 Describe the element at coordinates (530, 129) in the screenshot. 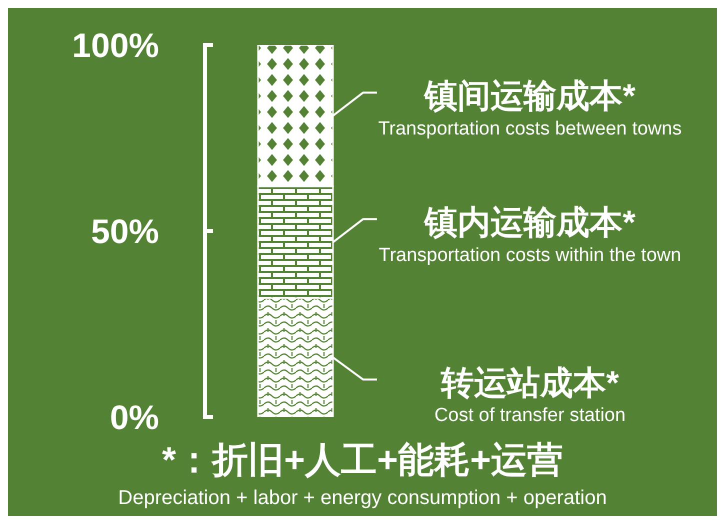

I see `text: Transportation costs between towns` at that location.